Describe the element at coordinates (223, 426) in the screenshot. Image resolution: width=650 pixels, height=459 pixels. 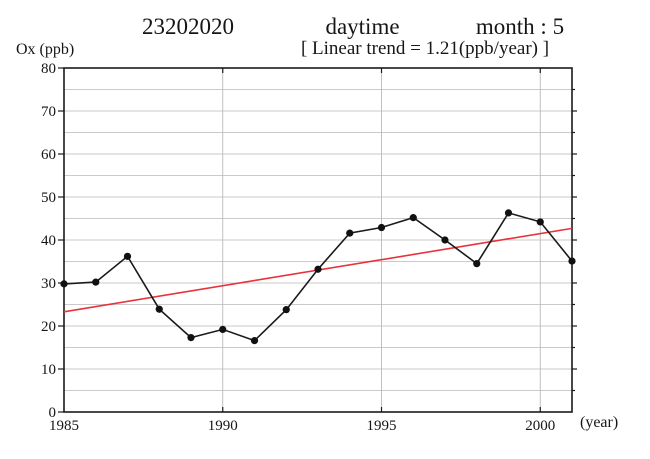
I see `x-tick-label-1990: 1990` at that location.